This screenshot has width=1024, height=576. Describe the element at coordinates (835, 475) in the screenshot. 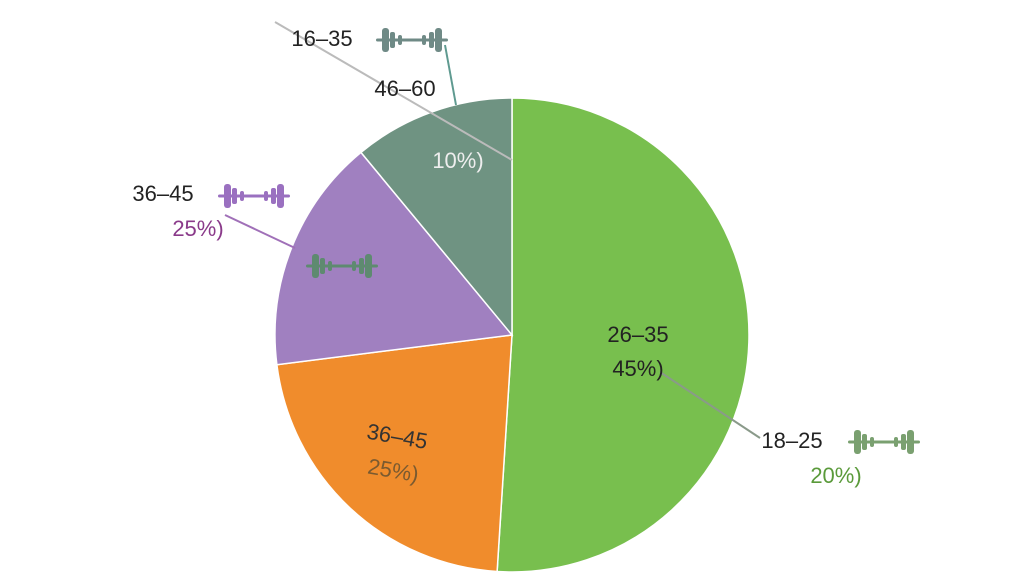

I see `annotation: 20%)` at that location.